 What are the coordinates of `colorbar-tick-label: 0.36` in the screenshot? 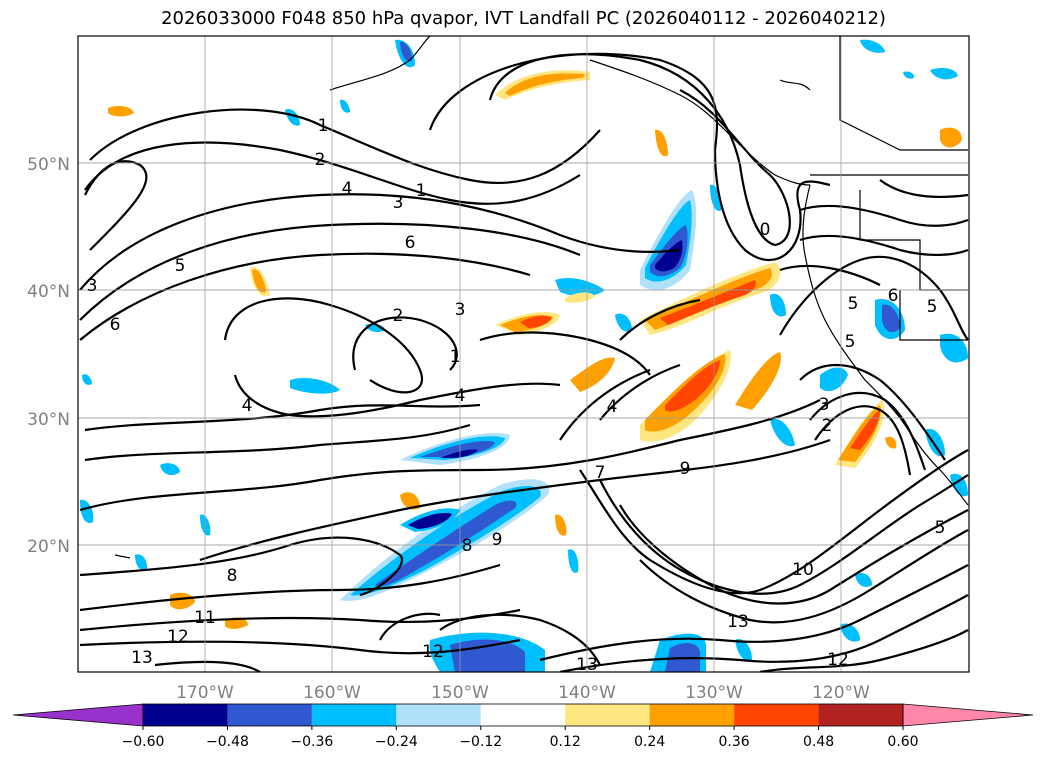 It's located at (734, 742).